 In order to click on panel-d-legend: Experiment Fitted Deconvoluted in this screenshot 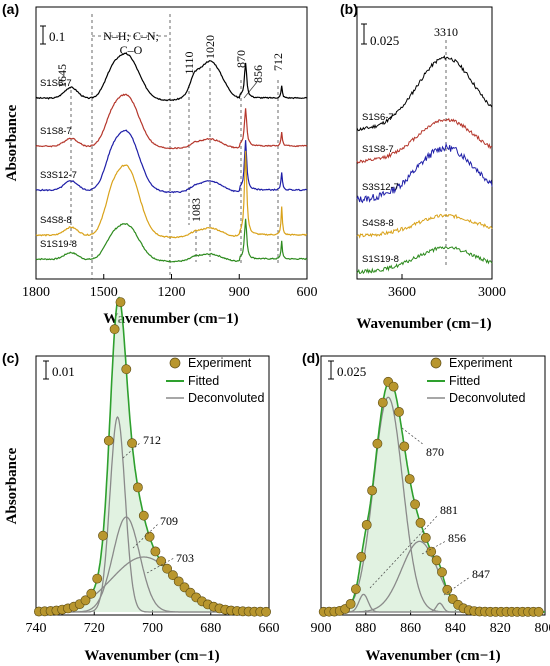, I will do `click(476, 380)`.